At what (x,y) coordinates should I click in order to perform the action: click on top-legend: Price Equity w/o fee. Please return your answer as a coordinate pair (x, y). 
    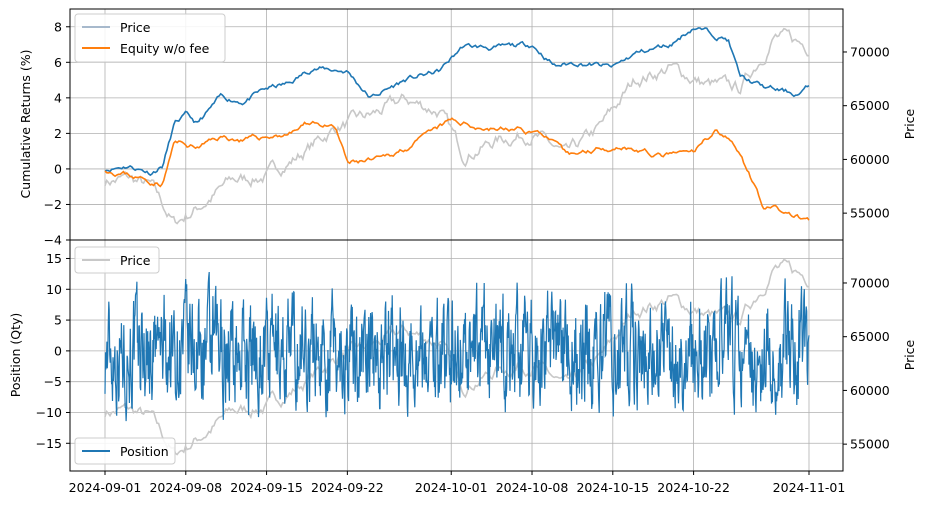
    Looking at the image, I should click on (150, 38).